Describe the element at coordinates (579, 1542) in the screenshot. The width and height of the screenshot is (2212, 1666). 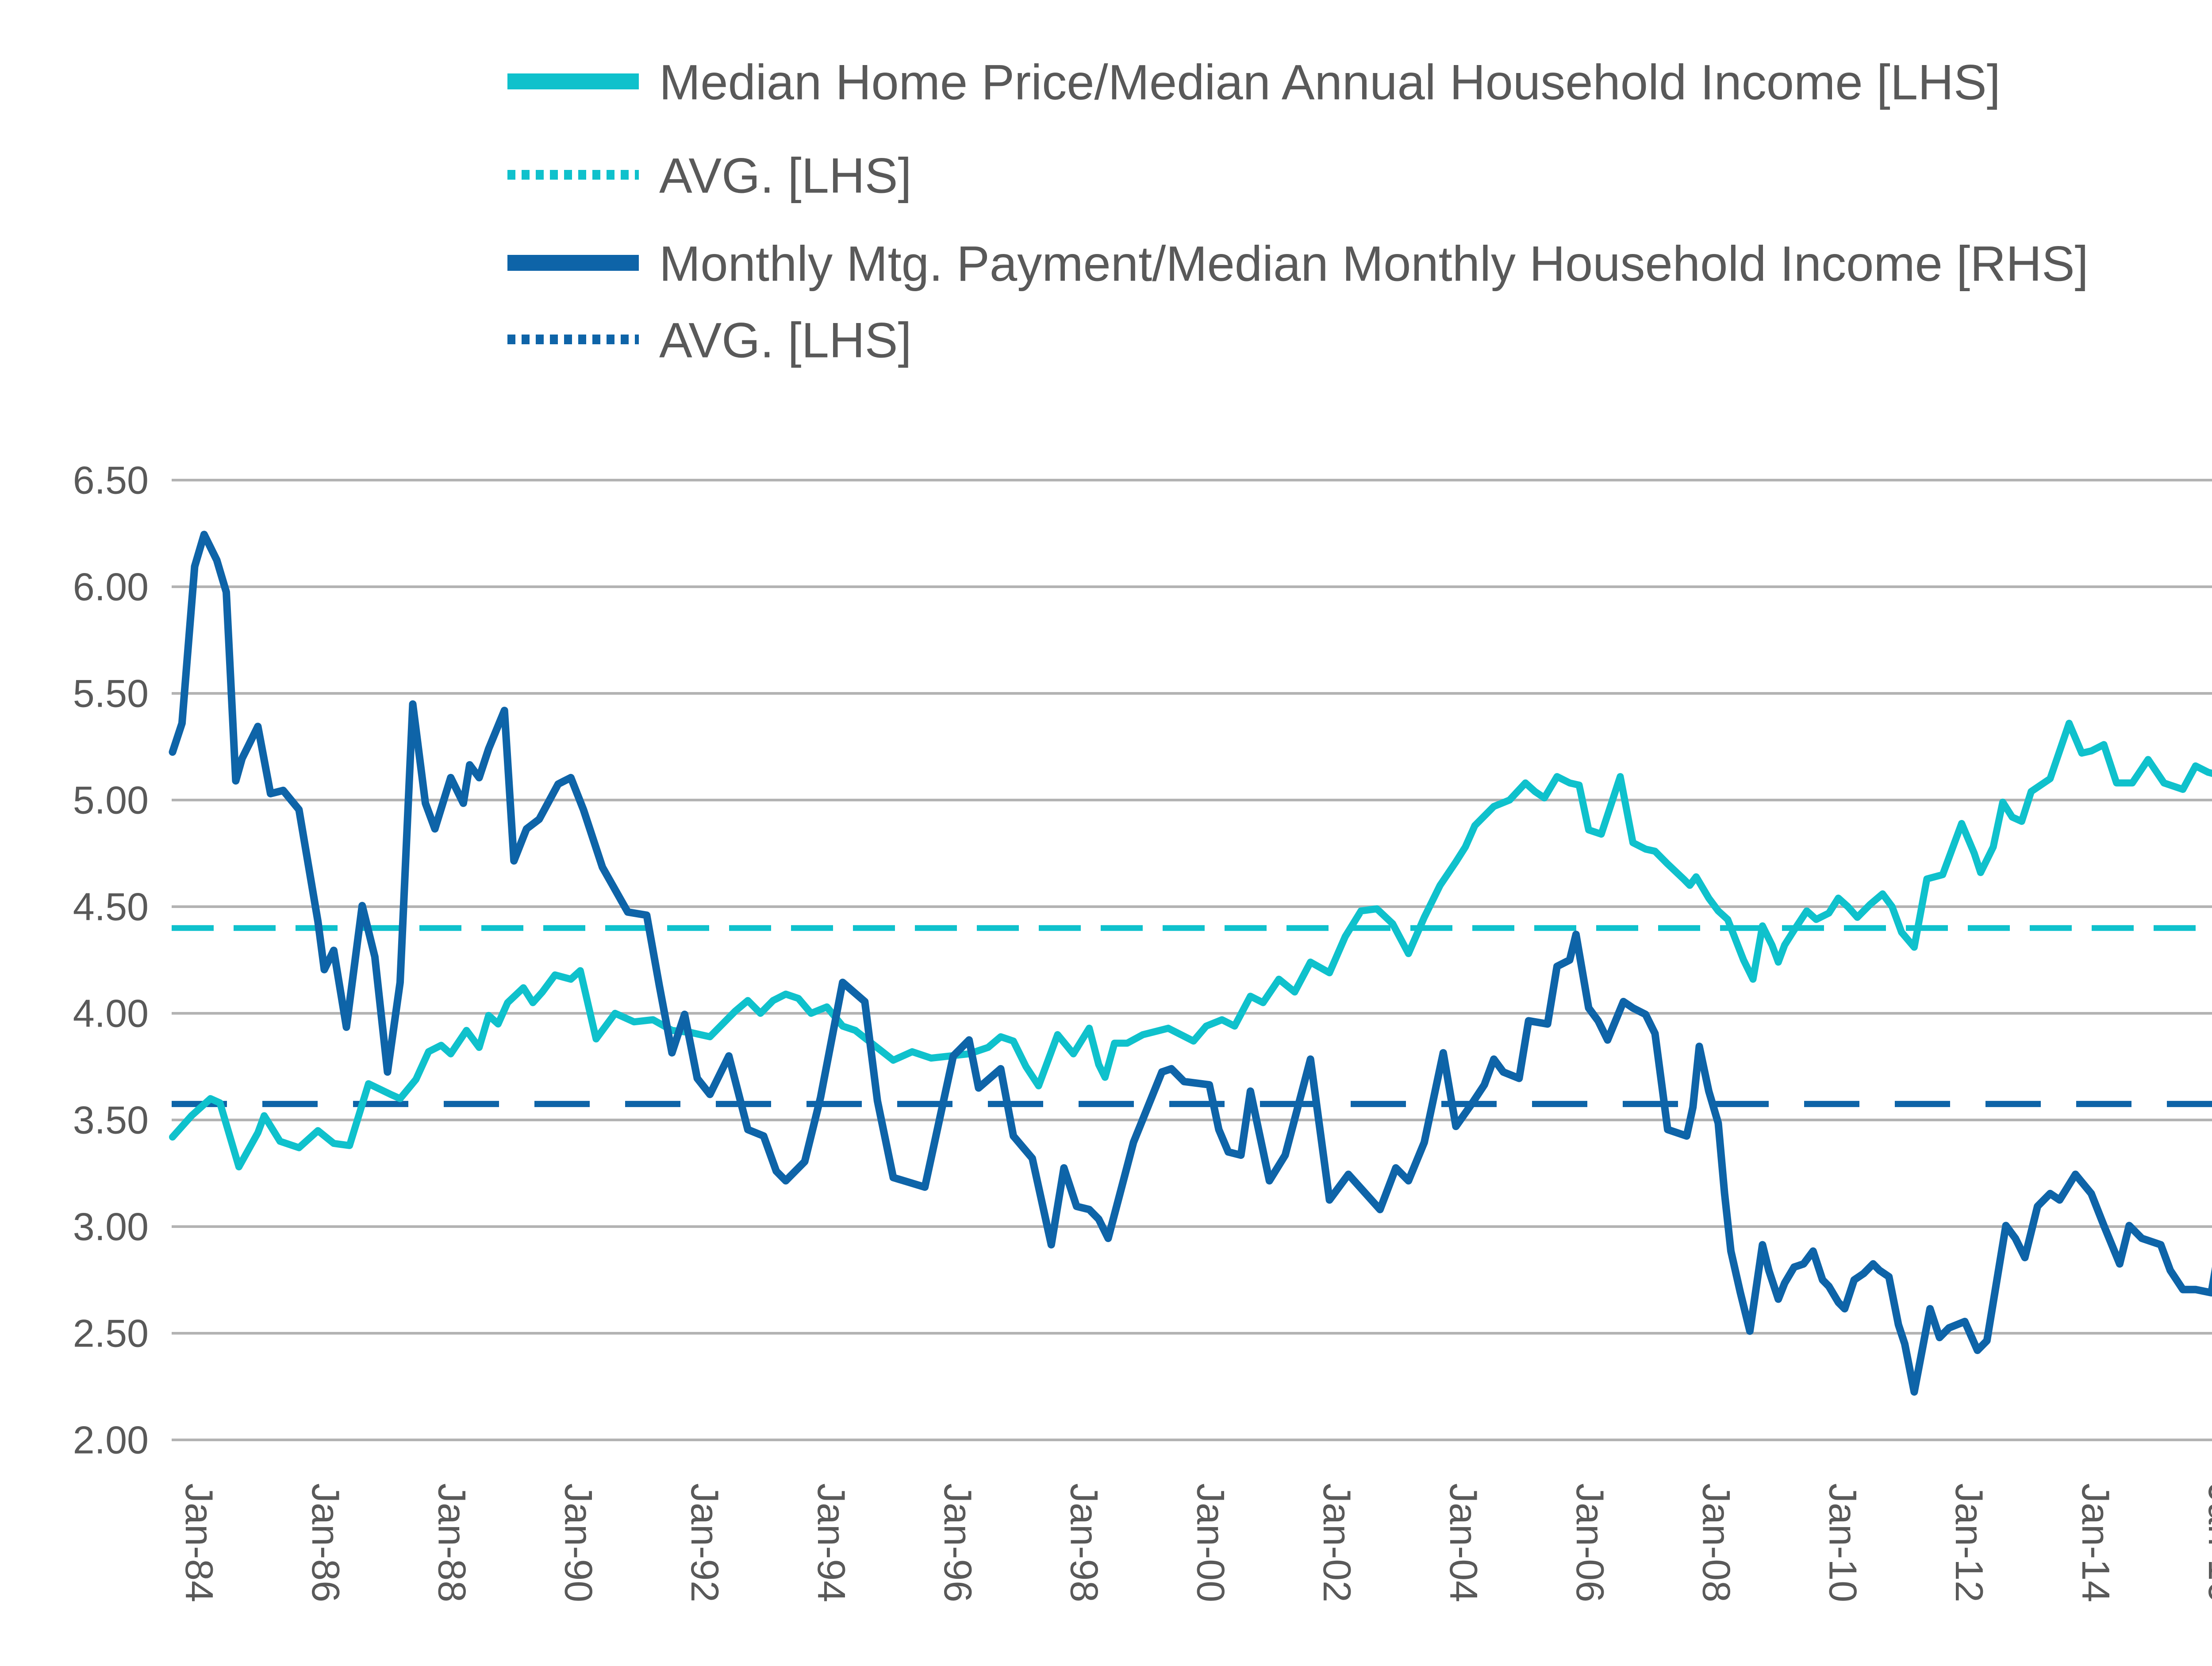
I see `x-axis-tick-label: Jan-90` at that location.